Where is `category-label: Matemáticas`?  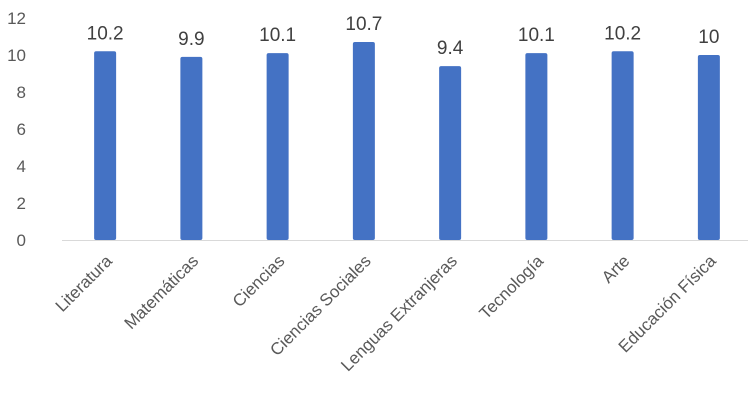
category-label: Matemáticas is located at coordinates (162, 292).